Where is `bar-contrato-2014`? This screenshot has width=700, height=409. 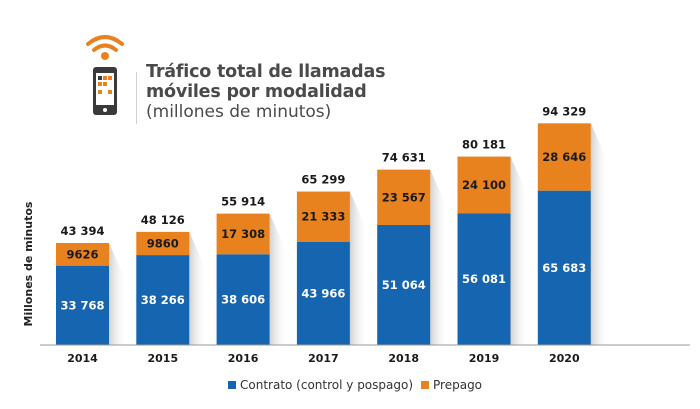 bar-contrato-2014 is located at coordinates (82, 305).